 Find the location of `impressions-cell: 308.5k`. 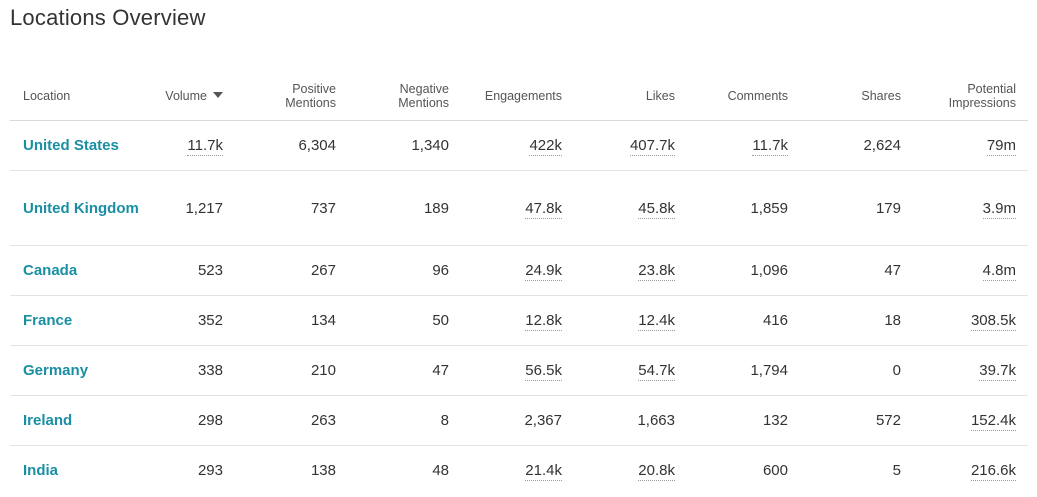

impressions-cell: 308.5k is located at coordinates (970, 320).